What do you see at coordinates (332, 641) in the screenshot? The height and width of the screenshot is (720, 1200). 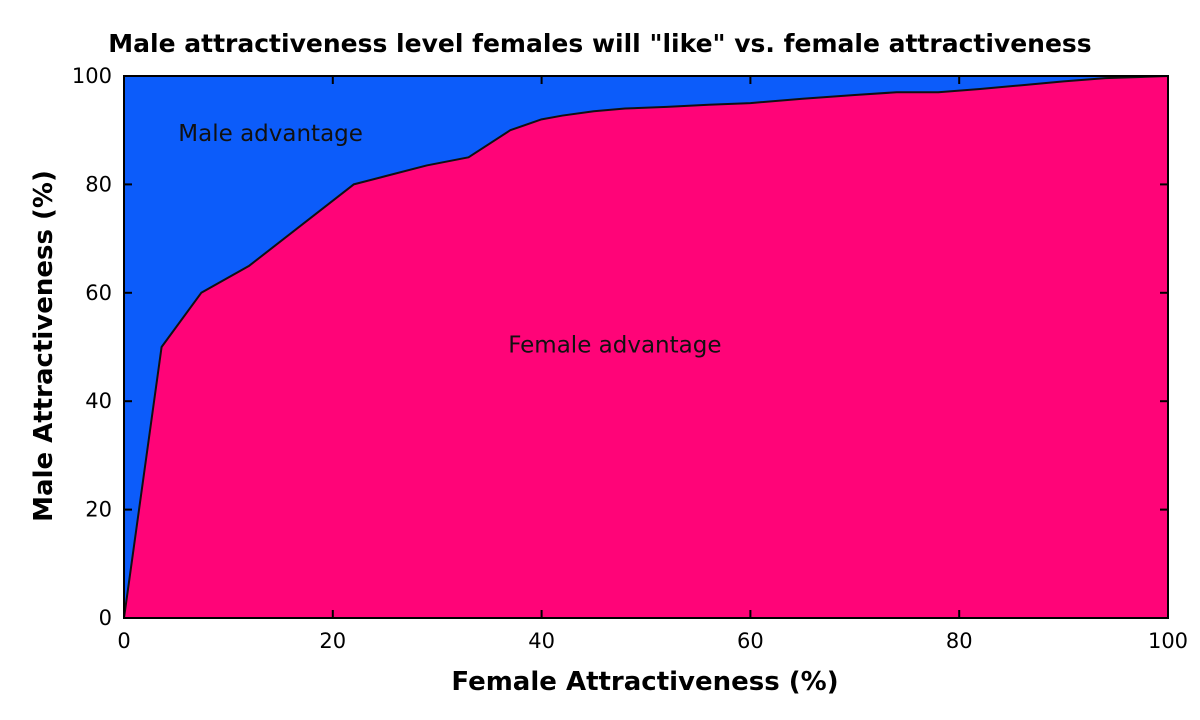 I see `x-tick-label: 20` at bounding box center [332, 641].